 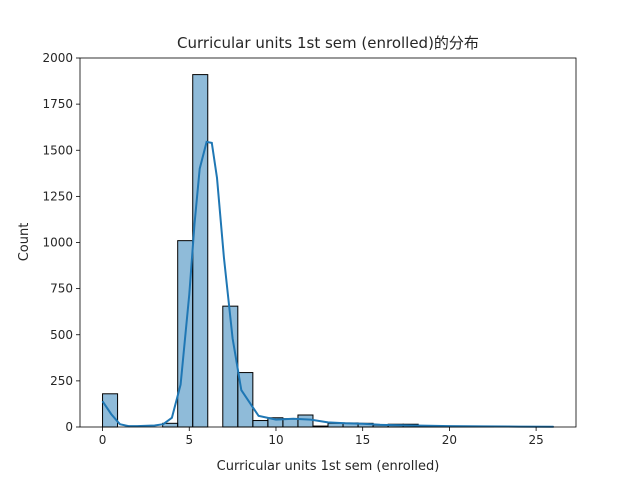 I want to click on x-axis-label: Curricular units 1st sem (enrolled), so click(x=328, y=466).